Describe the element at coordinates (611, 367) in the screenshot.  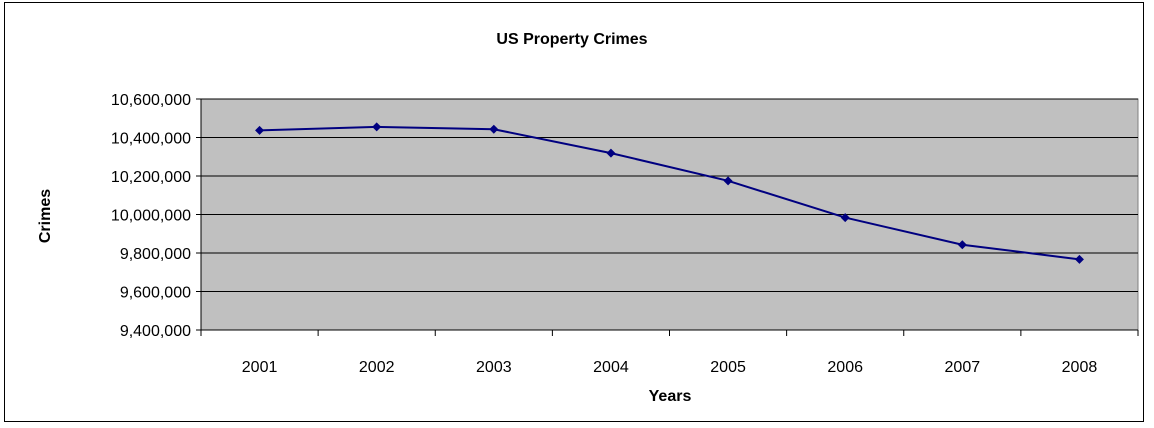
I see `x-tick-label: 2004` at that location.